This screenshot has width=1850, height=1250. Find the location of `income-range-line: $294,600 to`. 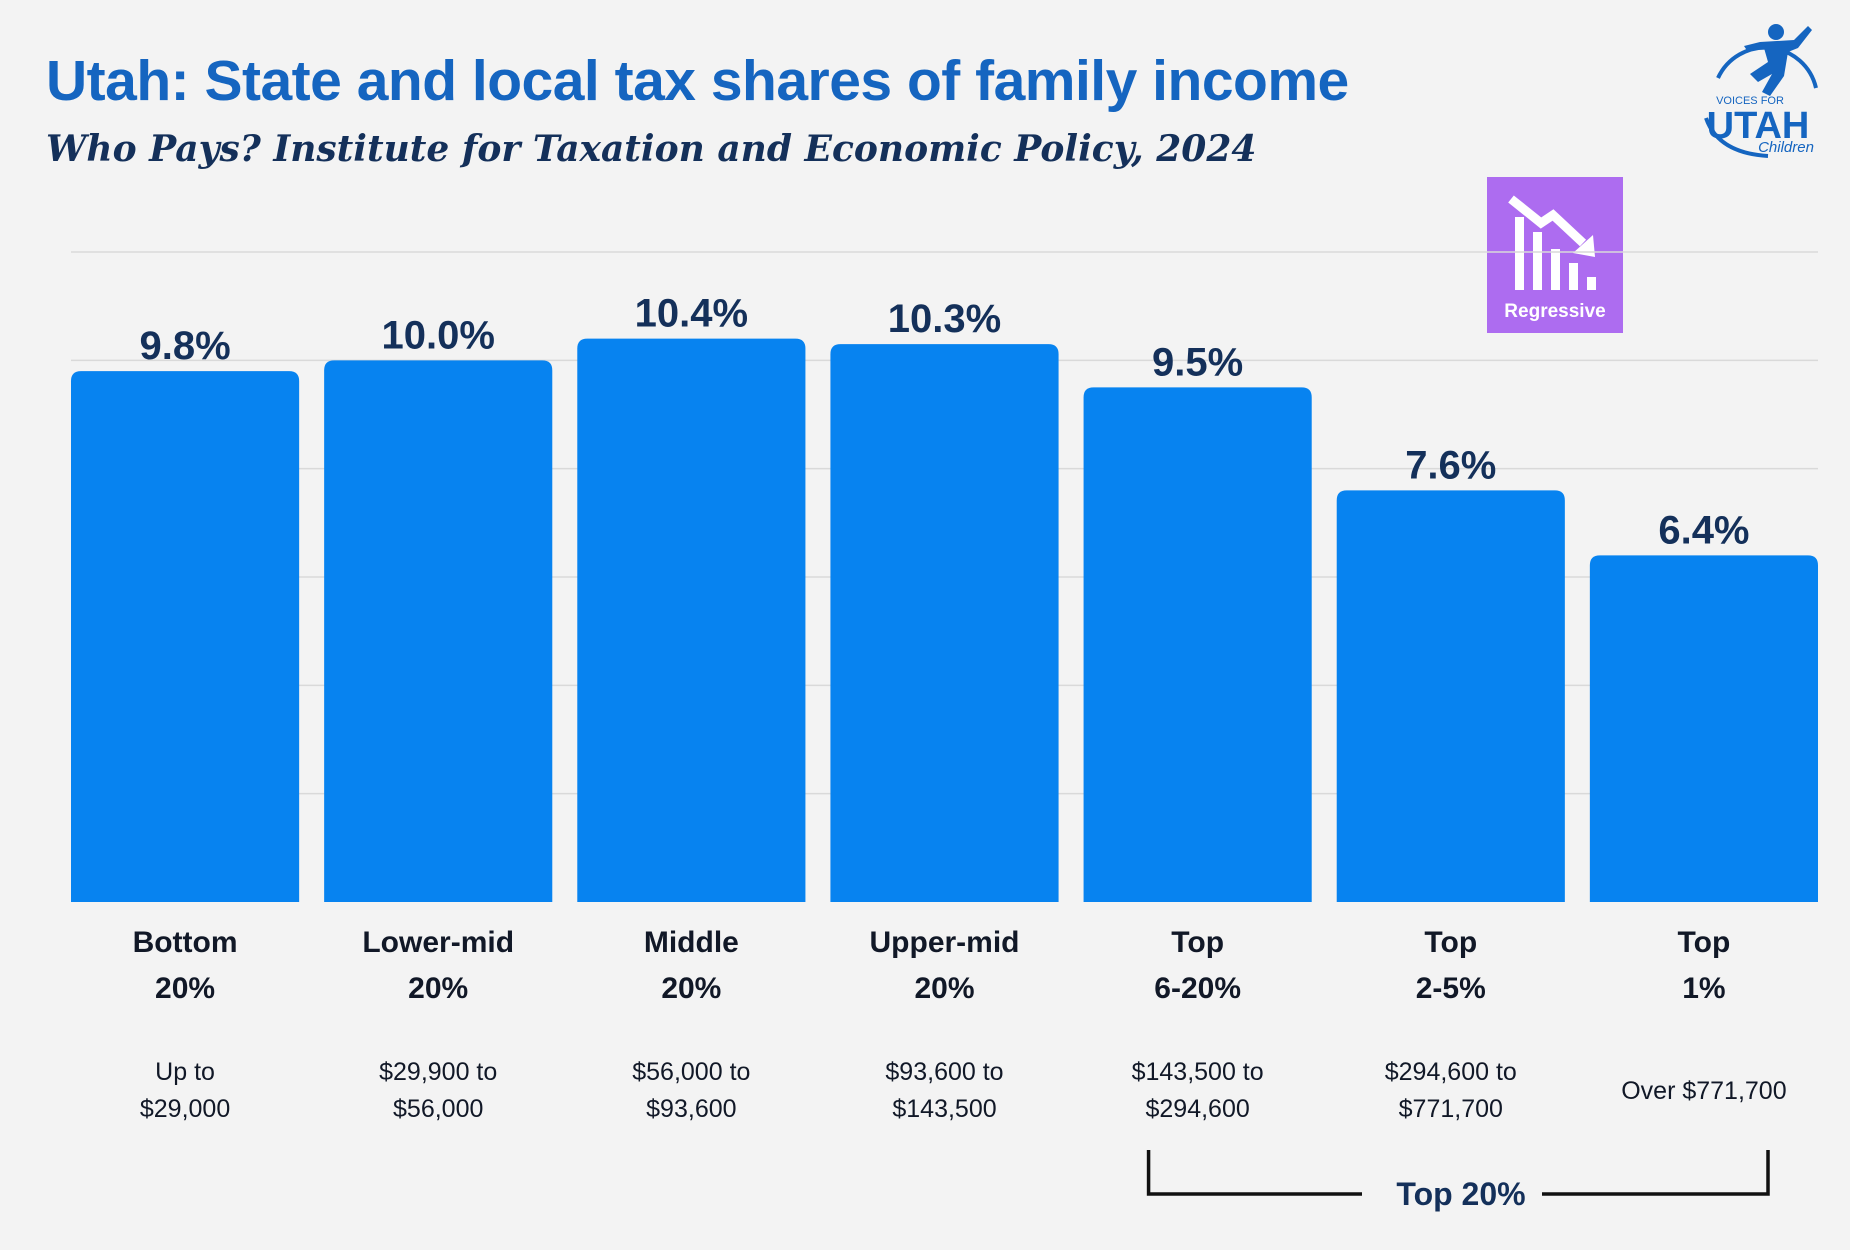

income-range-line: $294,600 to is located at coordinates (1450, 1072).